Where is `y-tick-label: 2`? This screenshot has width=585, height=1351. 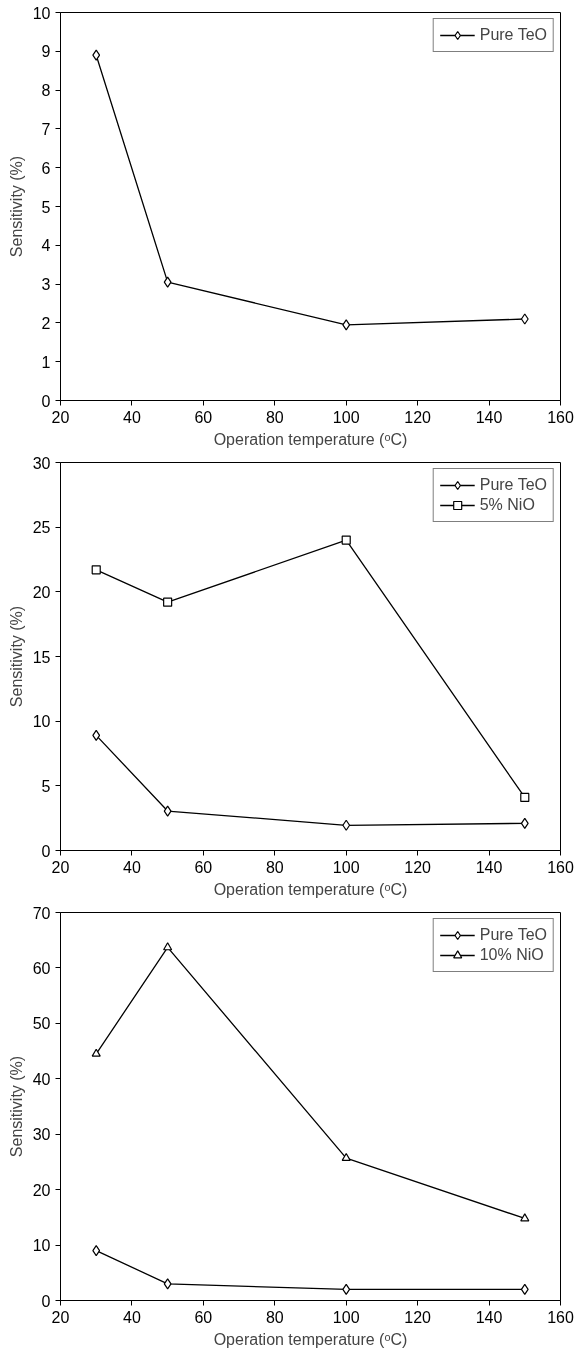
y-tick-label: 2 is located at coordinates (46, 323).